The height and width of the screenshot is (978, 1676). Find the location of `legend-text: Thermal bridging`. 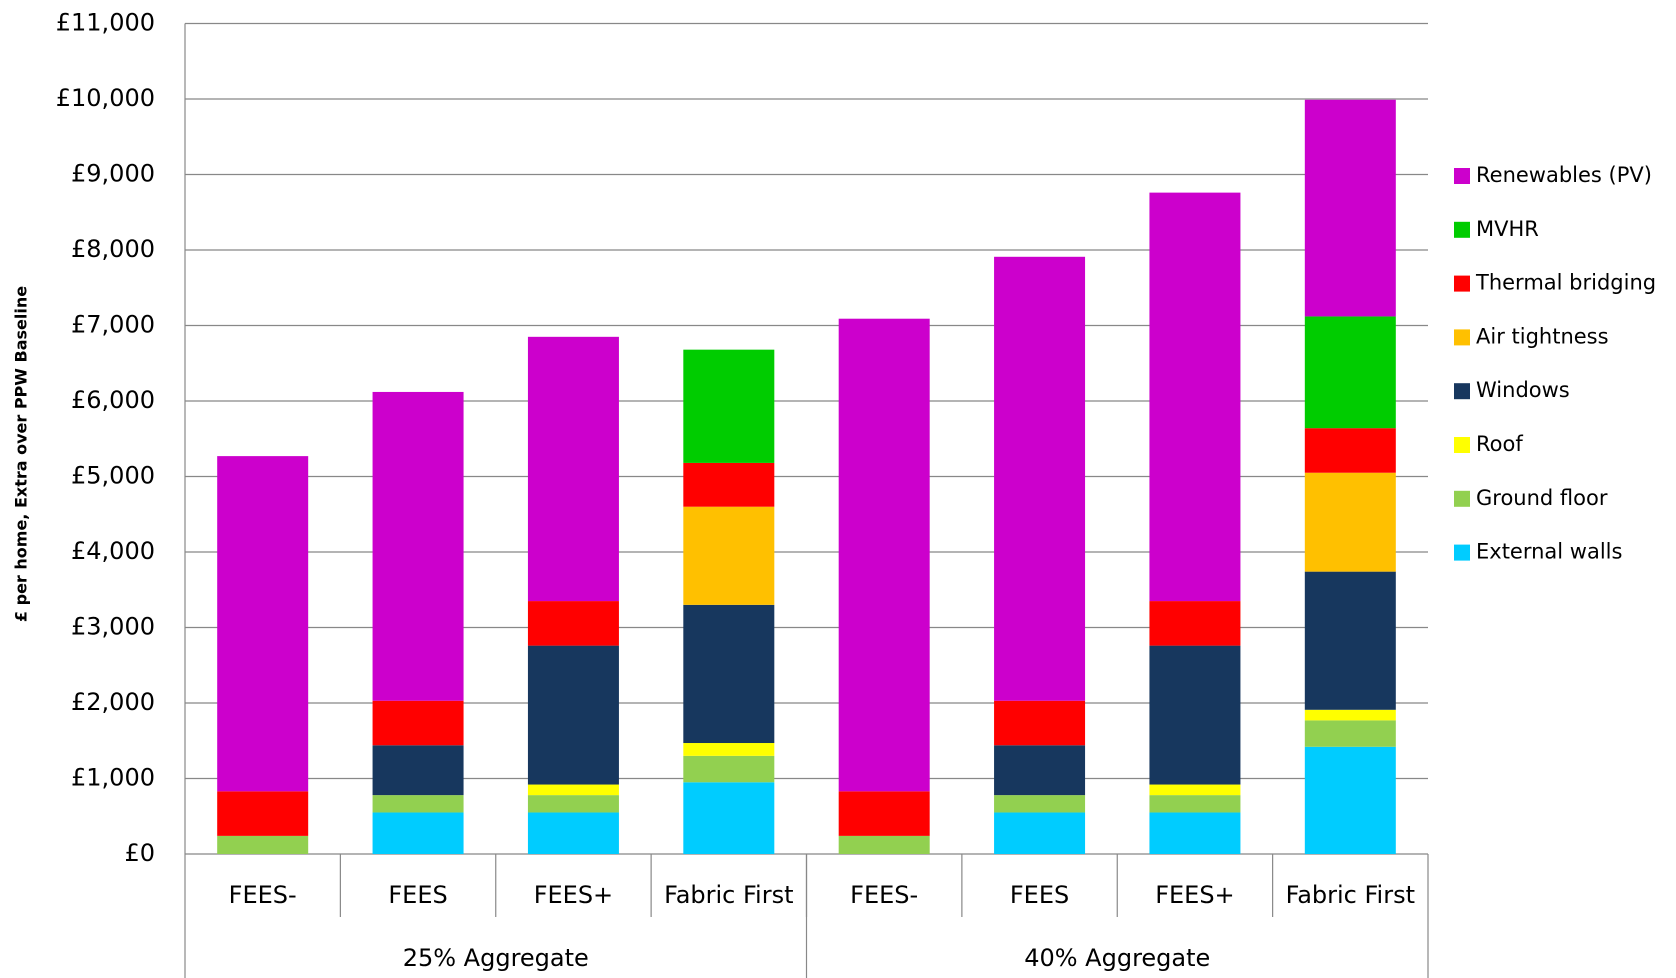

legend-text: Thermal bridging is located at coordinates (1565, 283).